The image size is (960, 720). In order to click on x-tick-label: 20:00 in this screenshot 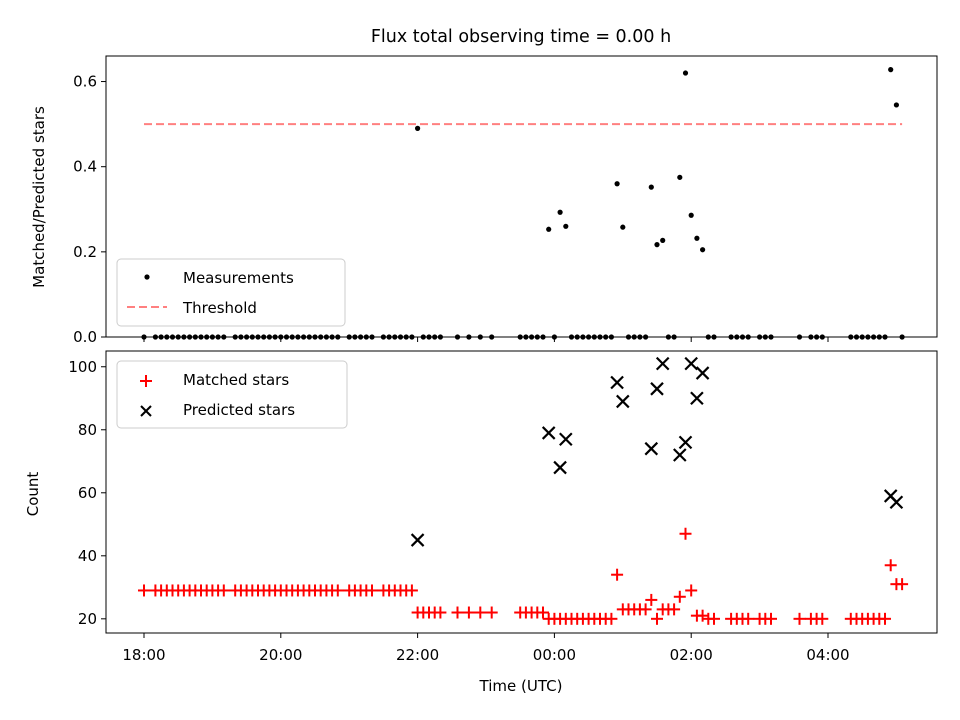, I will do `click(280, 655)`.